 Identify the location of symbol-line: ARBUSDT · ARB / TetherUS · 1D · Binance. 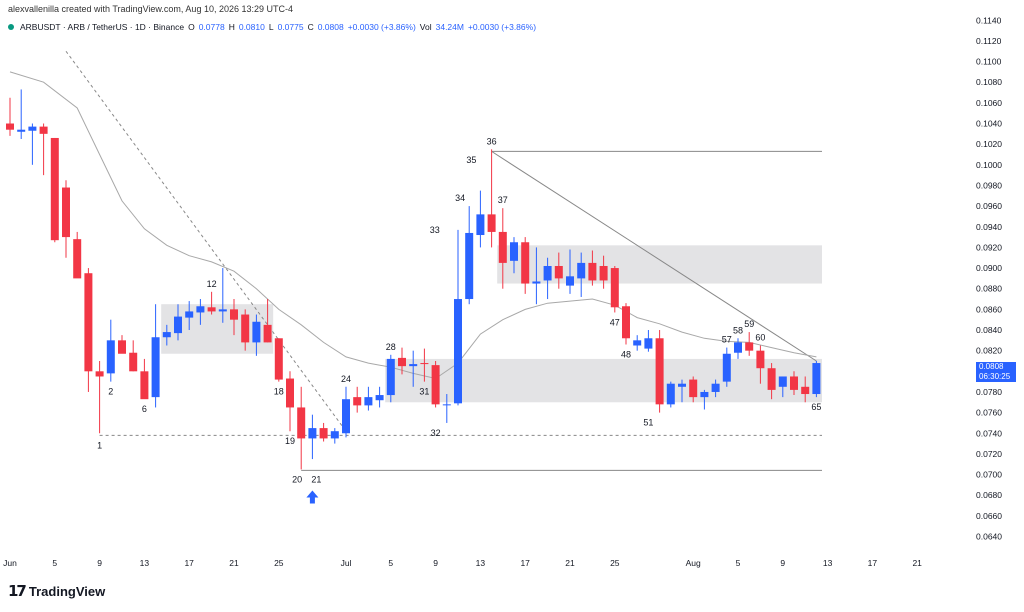
(102, 27).